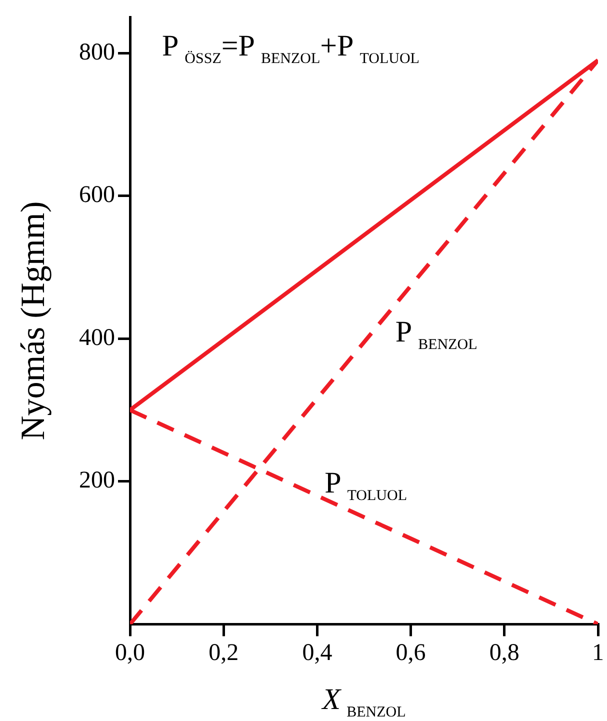 Image resolution: width=607 pixels, height=721 pixels. Describe the element at coordinates (598, 653) in the screenshot. I see `x-tick-label: 1` at that location.